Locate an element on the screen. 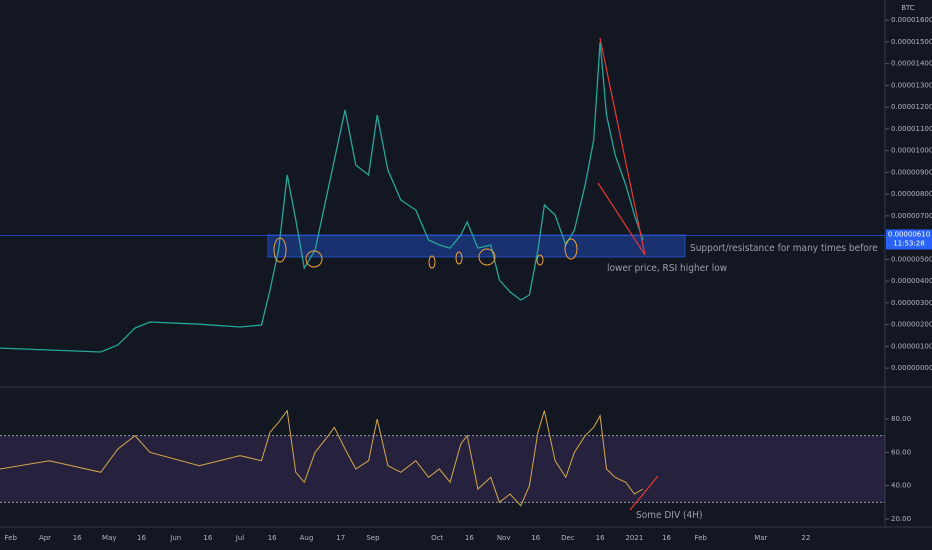 The height and width of the screenshot is (550, 932). x-tick-label: Oct is located at coordinates (437, 538).